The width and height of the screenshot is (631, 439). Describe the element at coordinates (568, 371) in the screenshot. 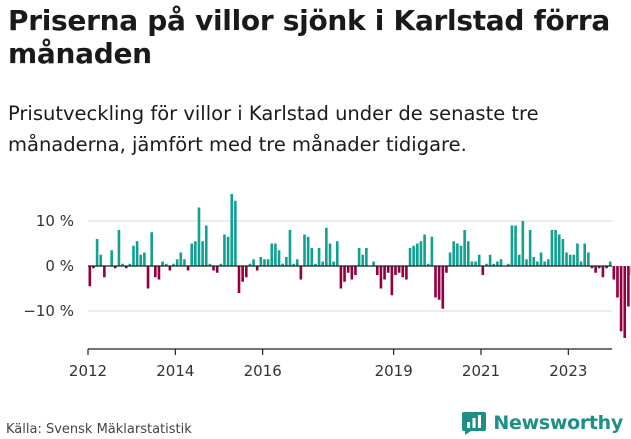

I see `x-tick-label: 2023` at that location.